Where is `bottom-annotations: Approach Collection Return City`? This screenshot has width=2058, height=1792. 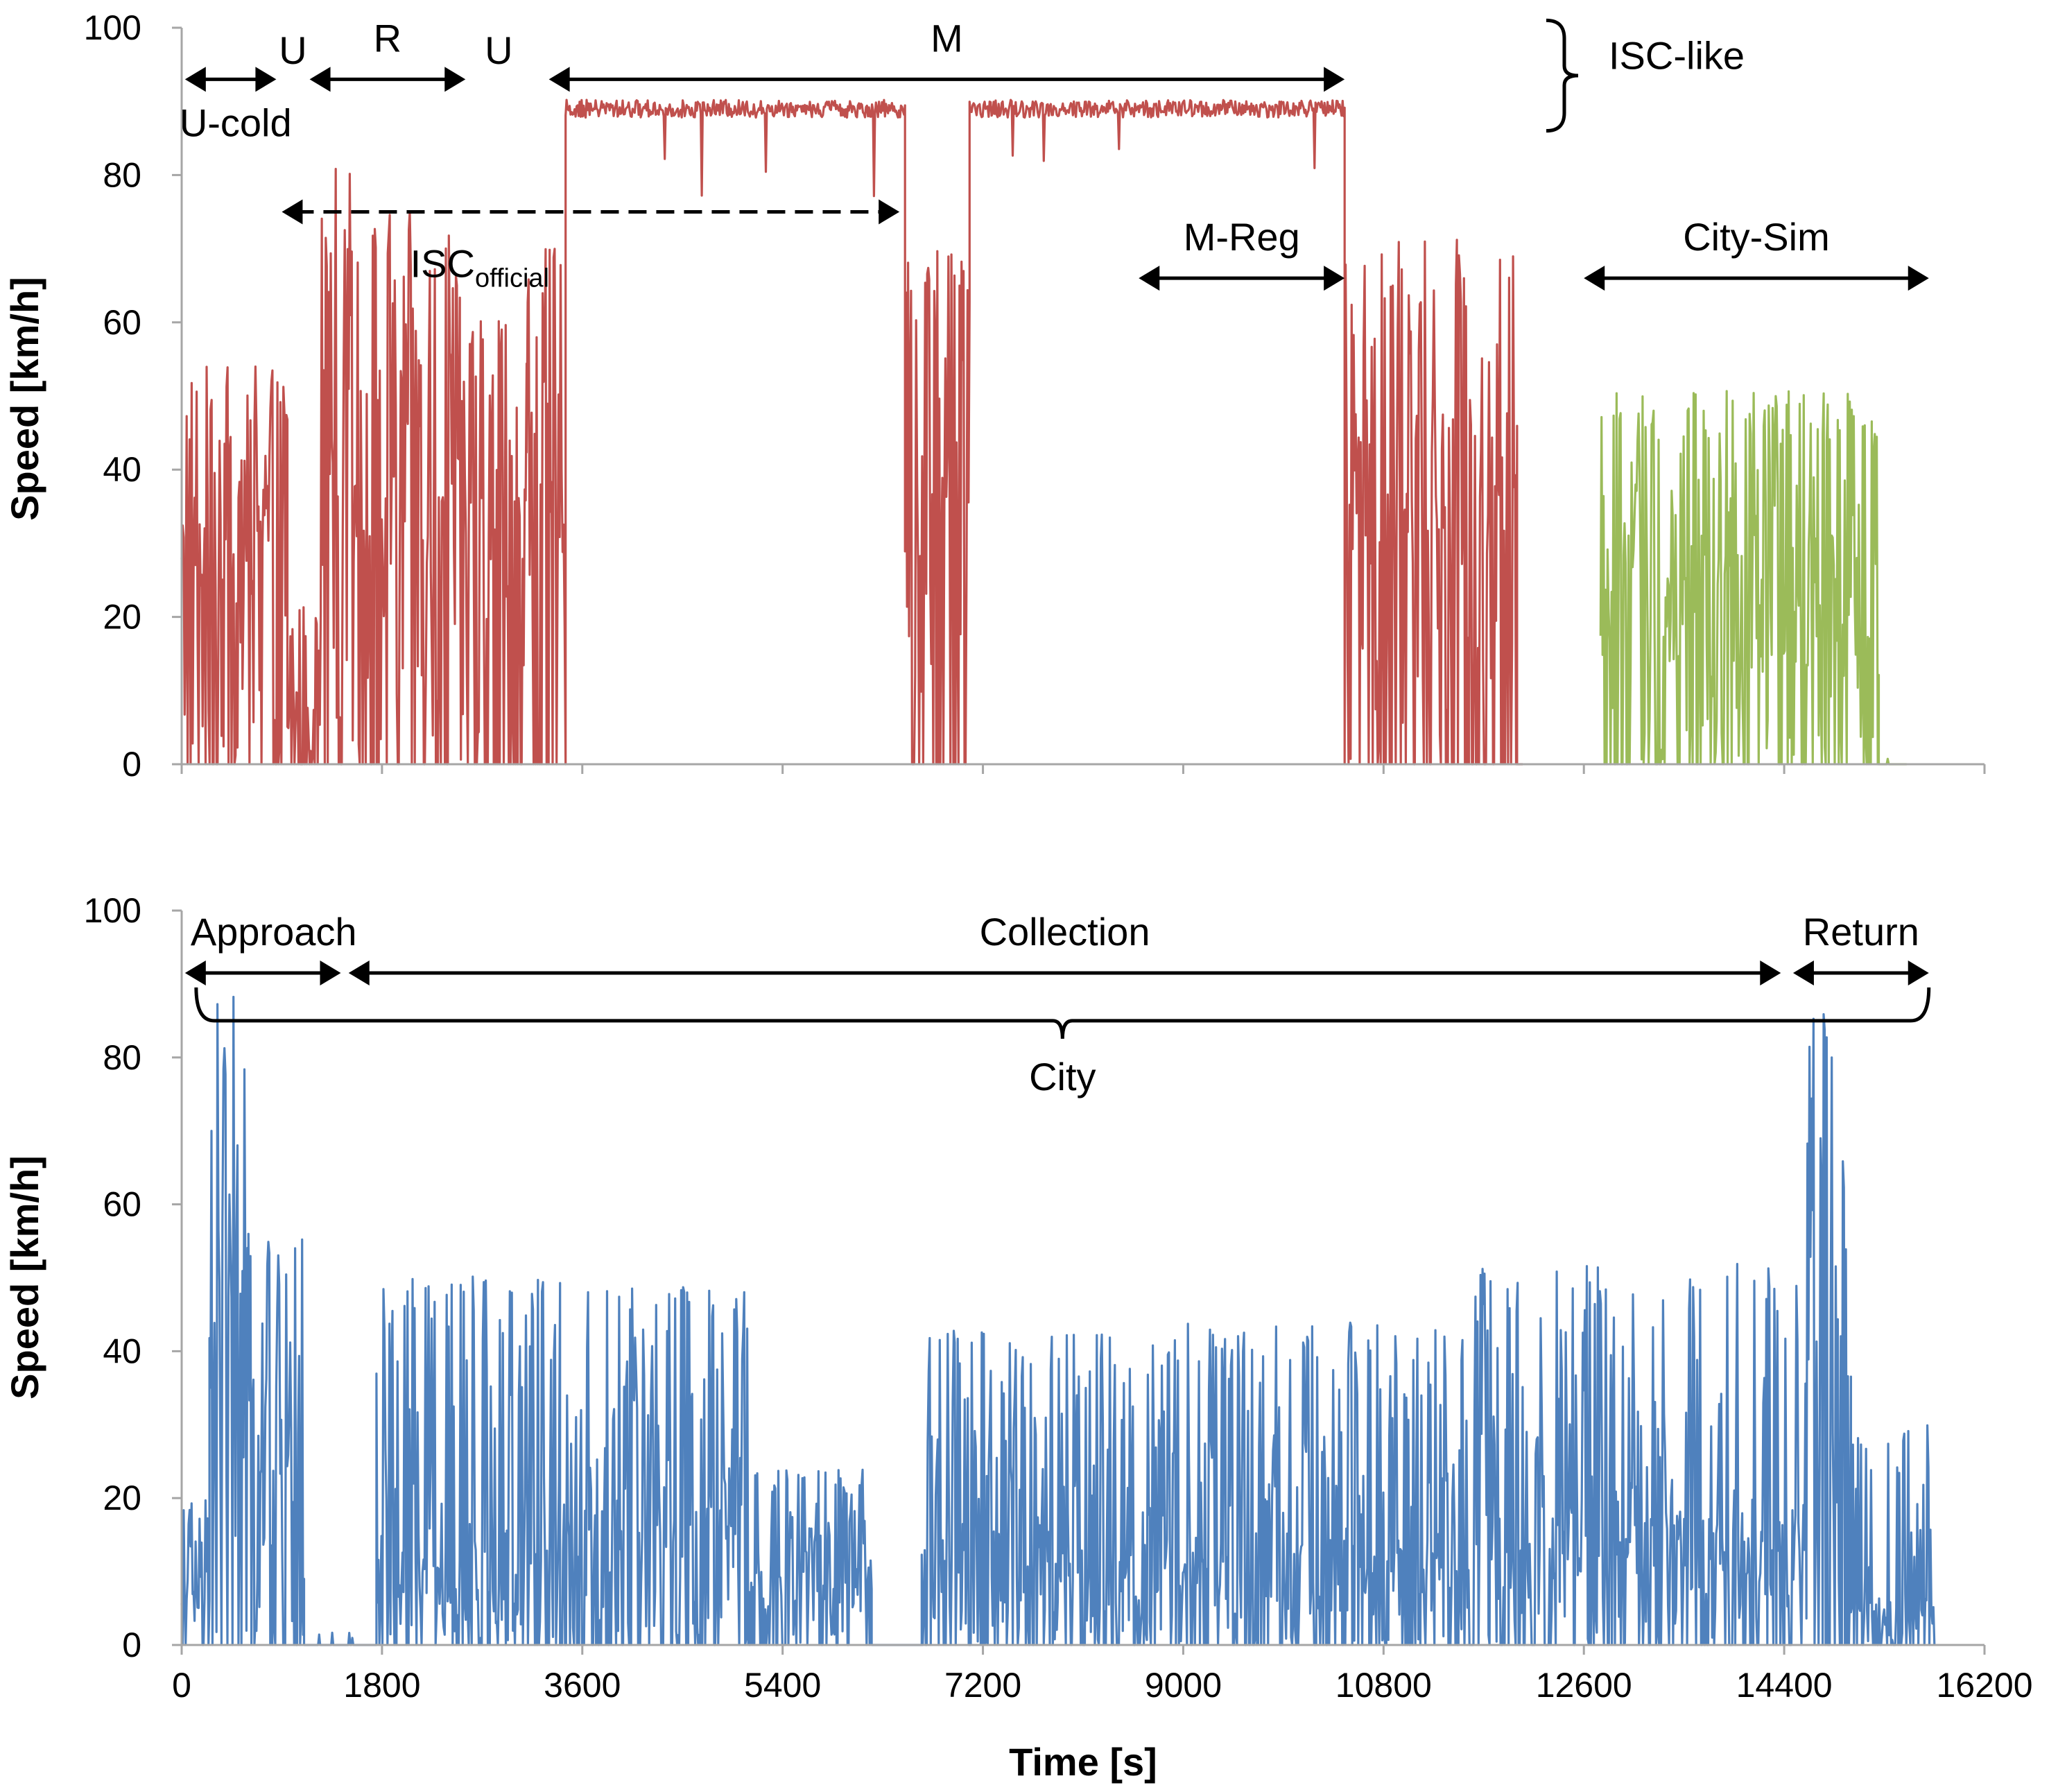
bottom-annotations: Approach Collection Return City is located at coordinates (1057, 1004).